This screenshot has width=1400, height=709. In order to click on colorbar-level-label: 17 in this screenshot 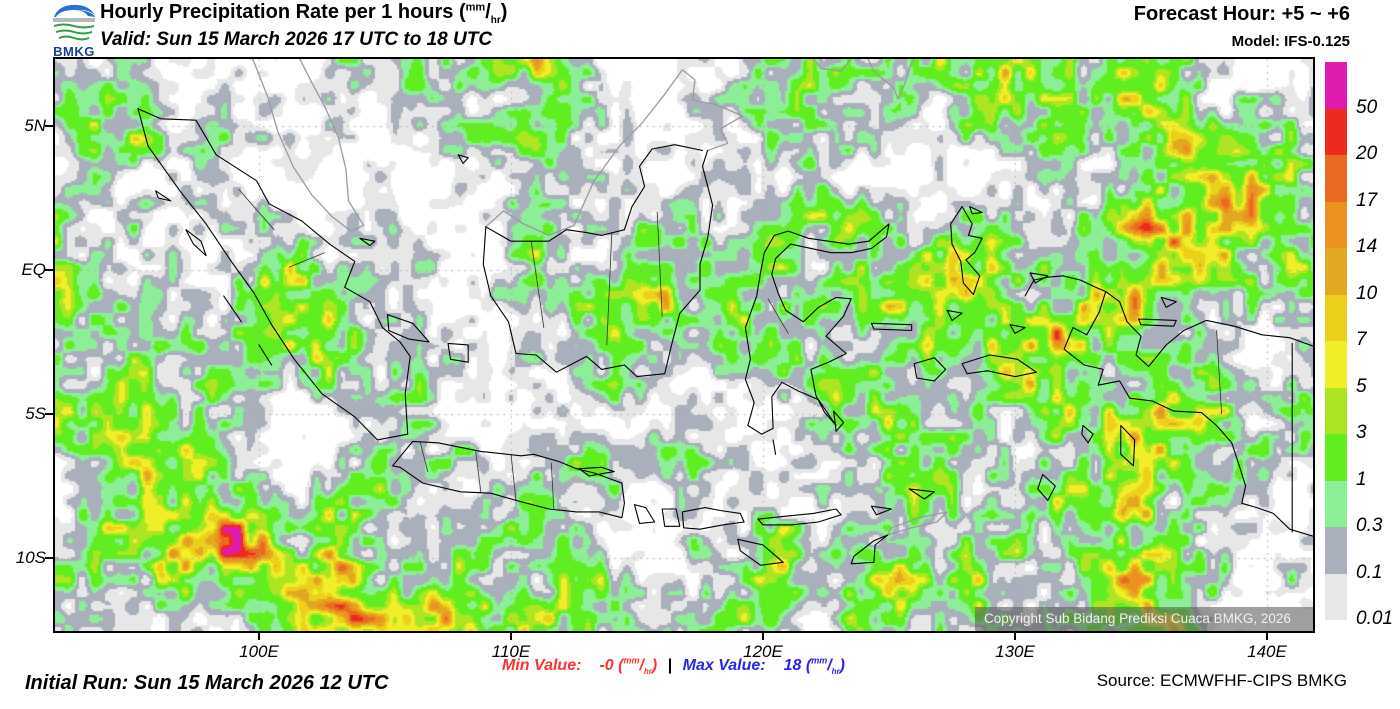, I will do `click(1367, 200)`.